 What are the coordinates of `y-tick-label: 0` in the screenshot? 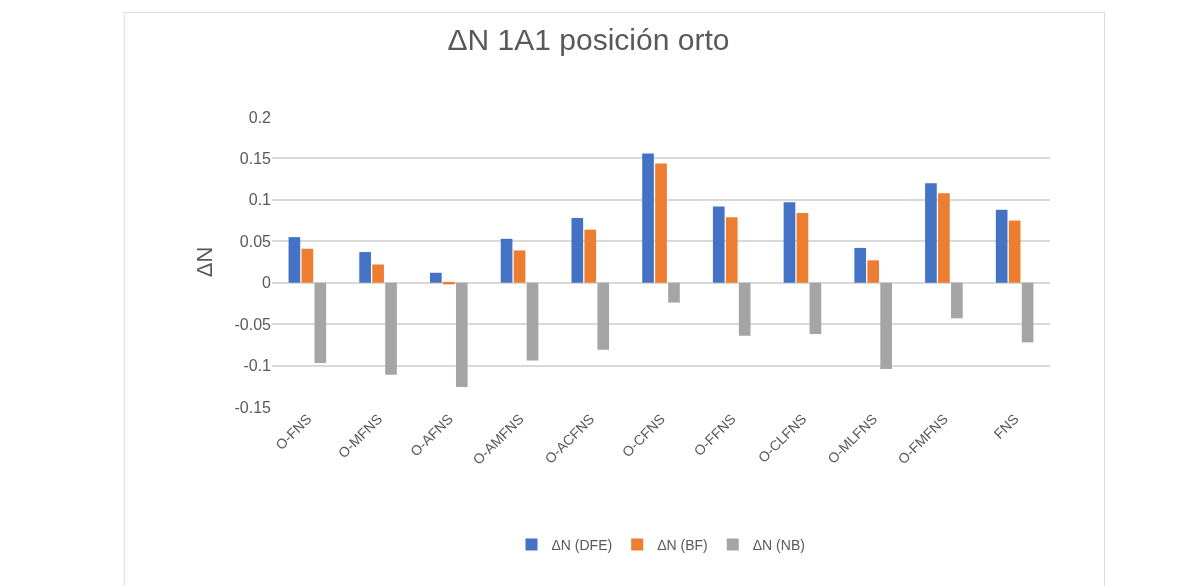 It's located at (267, 283).